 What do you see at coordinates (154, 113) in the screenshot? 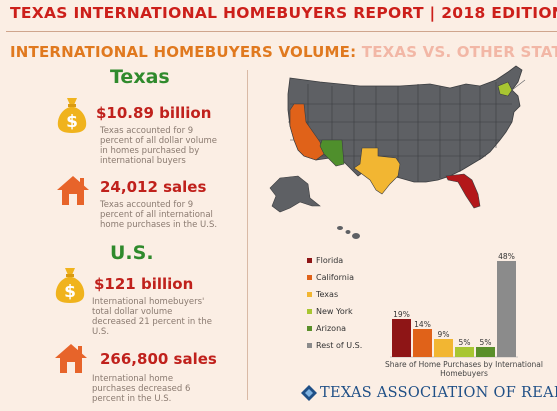
I see `texas-volume: $10.89 billion` at bounding box center [154, 113].